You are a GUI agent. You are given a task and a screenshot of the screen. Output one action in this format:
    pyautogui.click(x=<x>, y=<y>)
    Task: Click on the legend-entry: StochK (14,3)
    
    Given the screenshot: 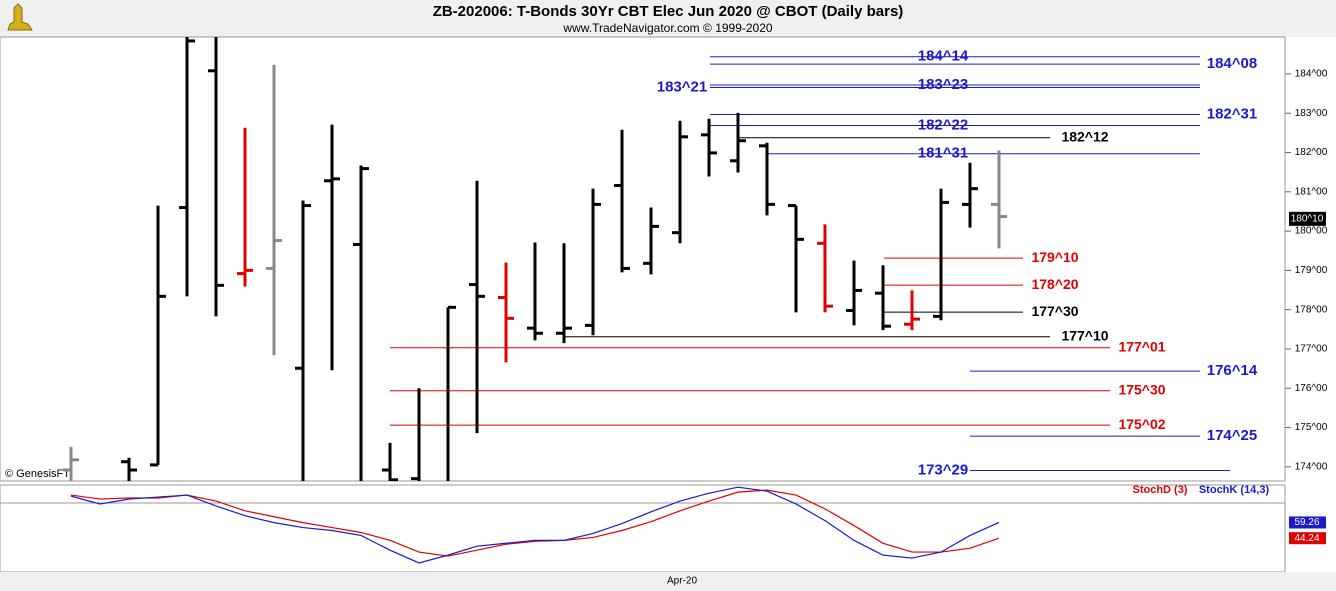 What is the action you would take?
    pyautogui.click(x=1234, y=490)
    